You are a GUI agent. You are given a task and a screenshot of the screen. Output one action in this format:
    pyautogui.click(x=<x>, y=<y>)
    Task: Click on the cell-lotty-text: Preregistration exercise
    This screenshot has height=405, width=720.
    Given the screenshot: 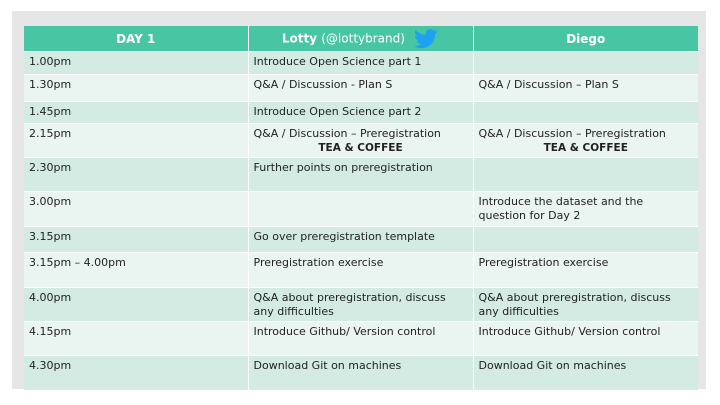 What is the action you would take?
    pyautogui.click(x=318, y=262)
    